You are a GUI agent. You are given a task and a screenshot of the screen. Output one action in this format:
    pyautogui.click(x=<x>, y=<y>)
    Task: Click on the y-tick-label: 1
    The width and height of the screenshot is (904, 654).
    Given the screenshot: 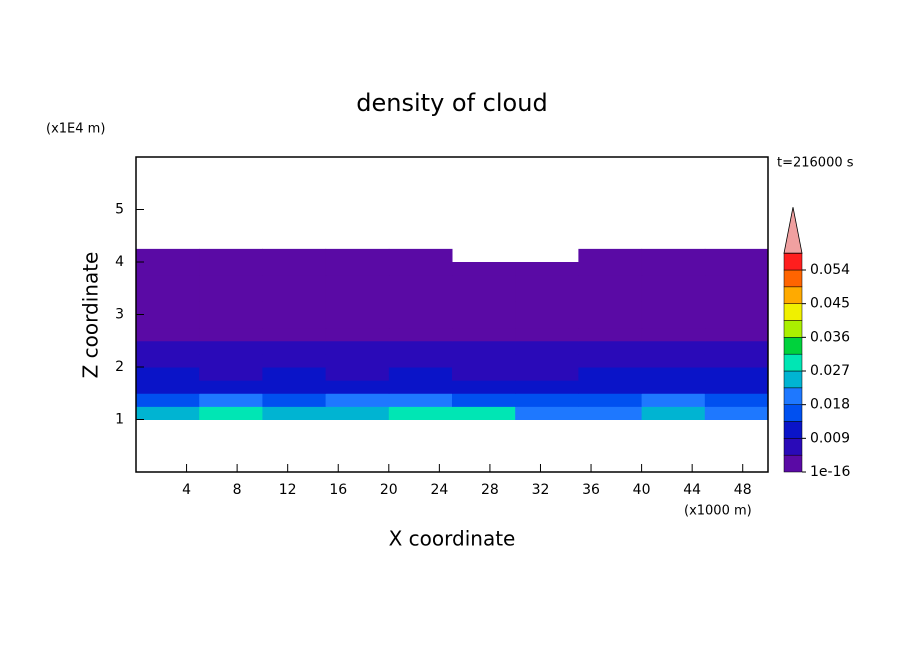 What is the action you would take?
    pyautogui.click(x=119, y=420)
    